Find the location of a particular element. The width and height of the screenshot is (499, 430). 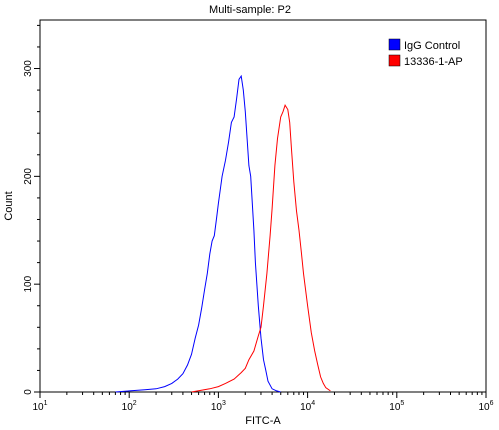

x-tick-label: 10³ is located at coordinates (218, 406).